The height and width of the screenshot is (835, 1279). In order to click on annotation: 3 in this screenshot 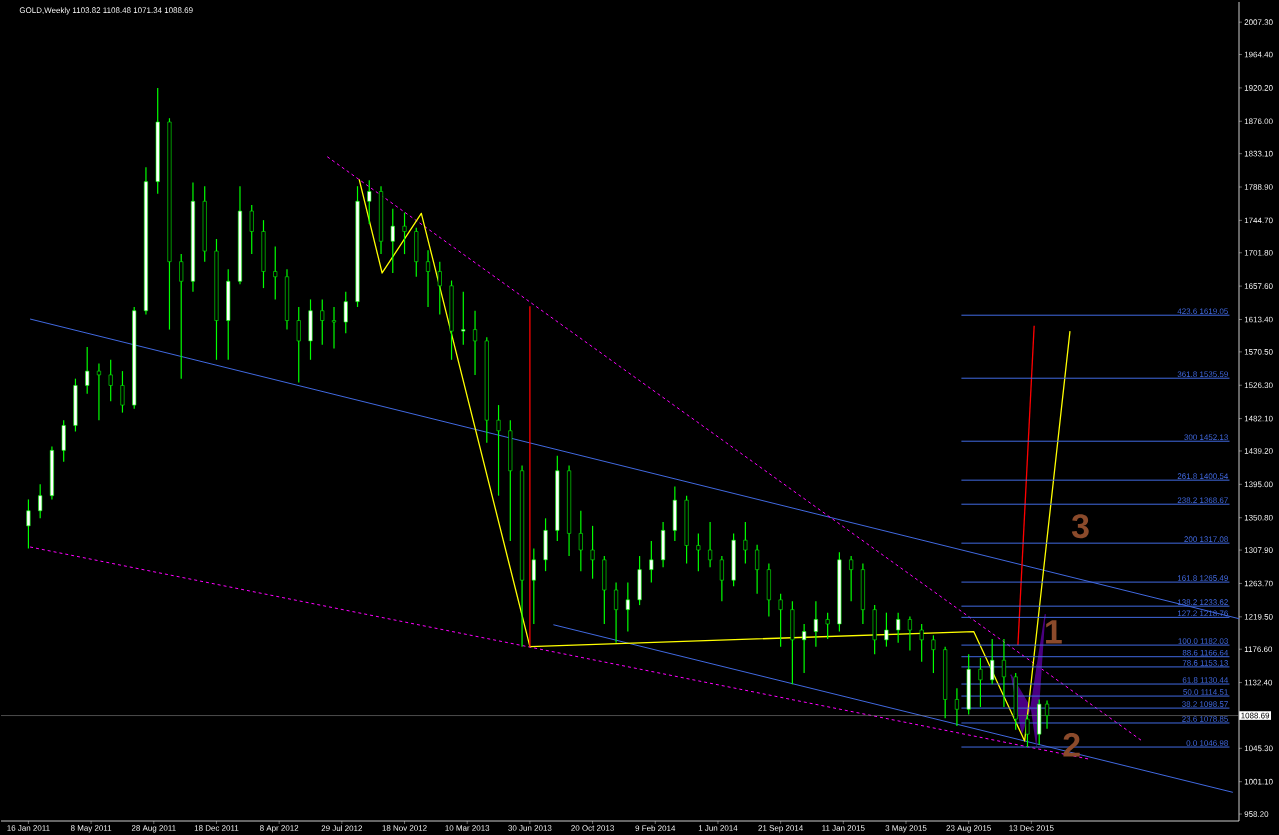, I will do `click(1080, 526)`.